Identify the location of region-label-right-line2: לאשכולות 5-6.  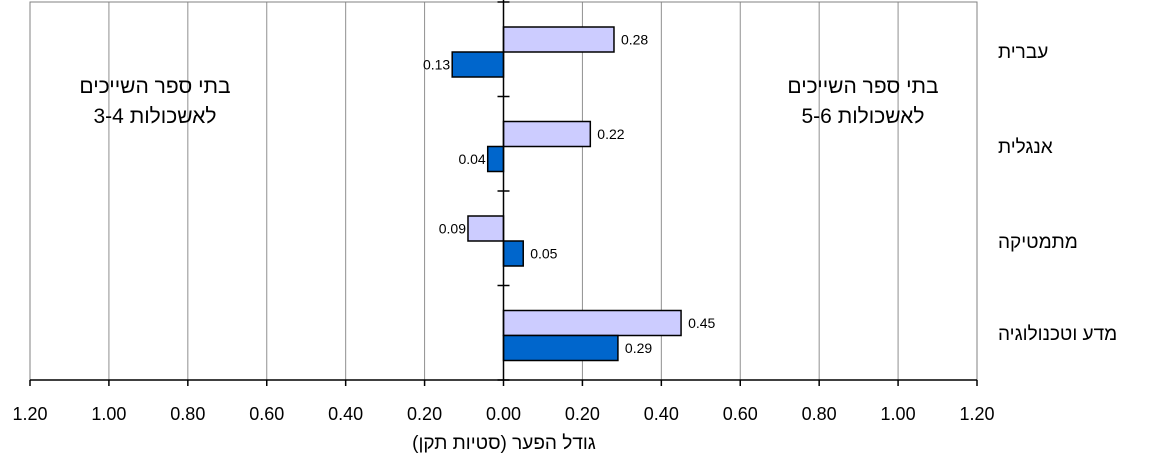
(863, 116).